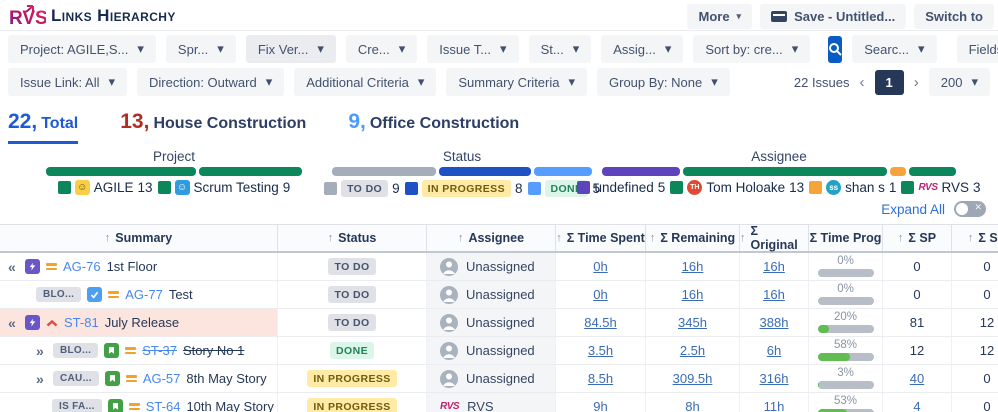 This screenshot has width=998, height=412. What do you see at coordinates (862, 82) in the screenshot?
I see `prev-page-icon: ‹` at bounding box center [862, 82].